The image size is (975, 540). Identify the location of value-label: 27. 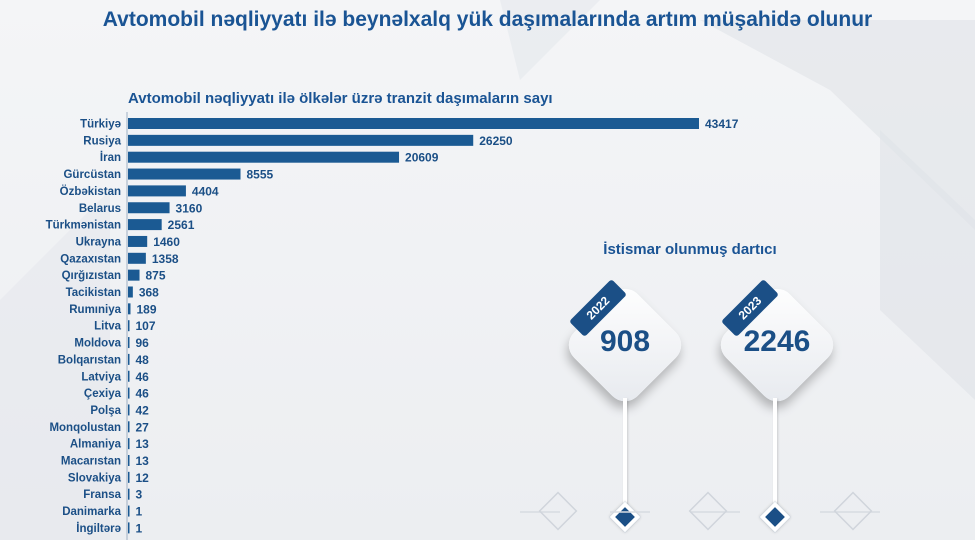
(143, 427).